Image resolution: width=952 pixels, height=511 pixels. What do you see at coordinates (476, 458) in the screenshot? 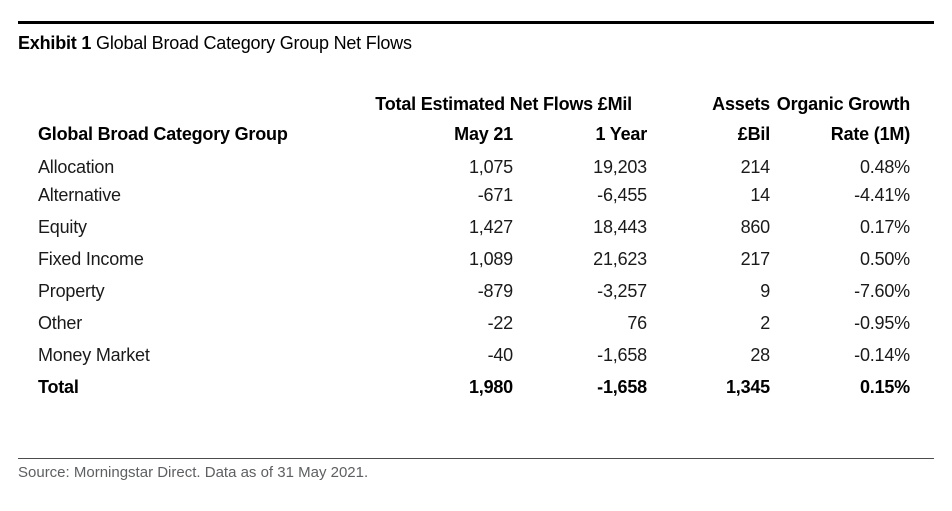
I see `bottom-rule` at bounding box center [476, 458].